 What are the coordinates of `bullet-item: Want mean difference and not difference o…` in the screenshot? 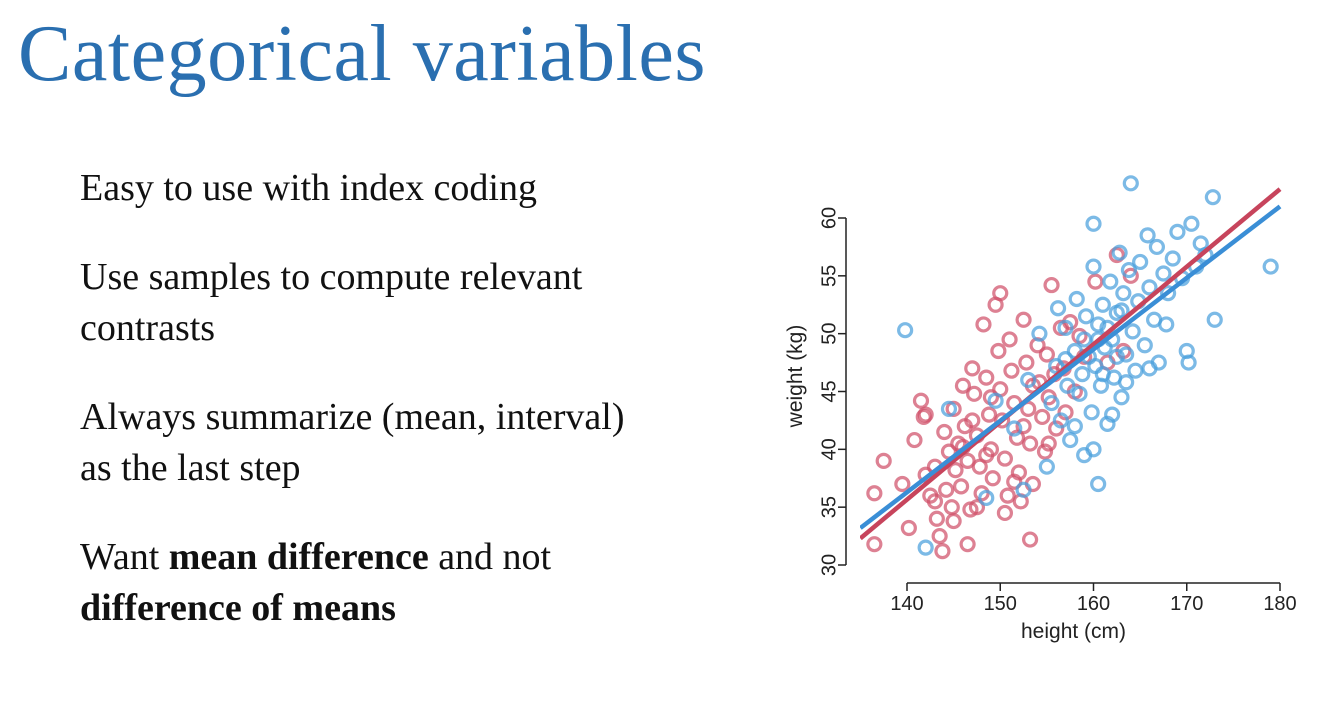 It's located at (420, 583).